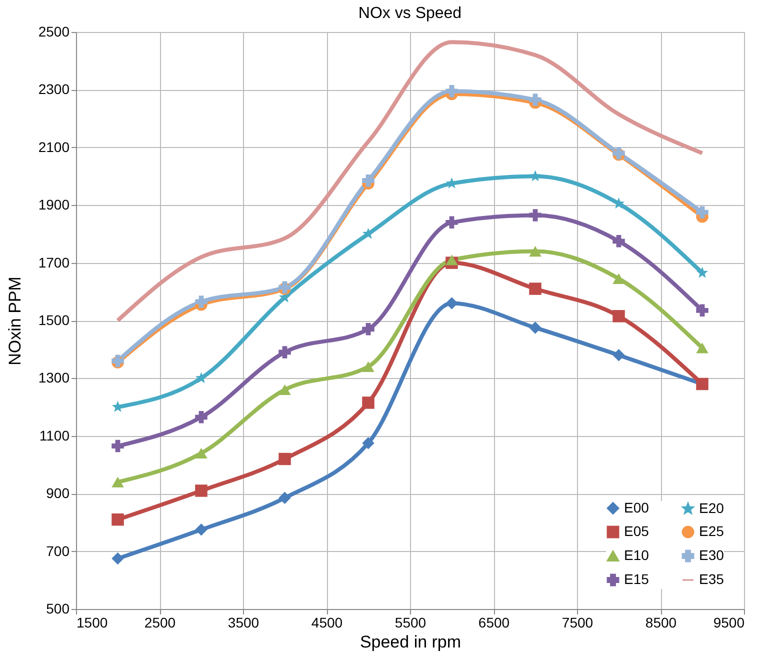  Describe the element at coordinates (729, 622) in the screenshot. I see `x-tick-label: 9500` at that location.